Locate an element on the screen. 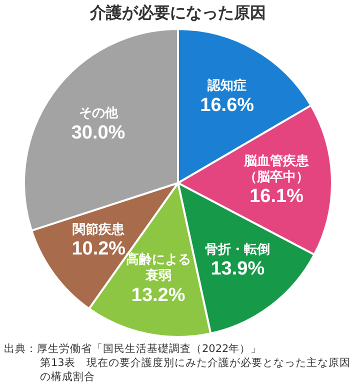 This screenshot has height=390, width=356. slice-label: その他 is located at coordinates (98, 112).